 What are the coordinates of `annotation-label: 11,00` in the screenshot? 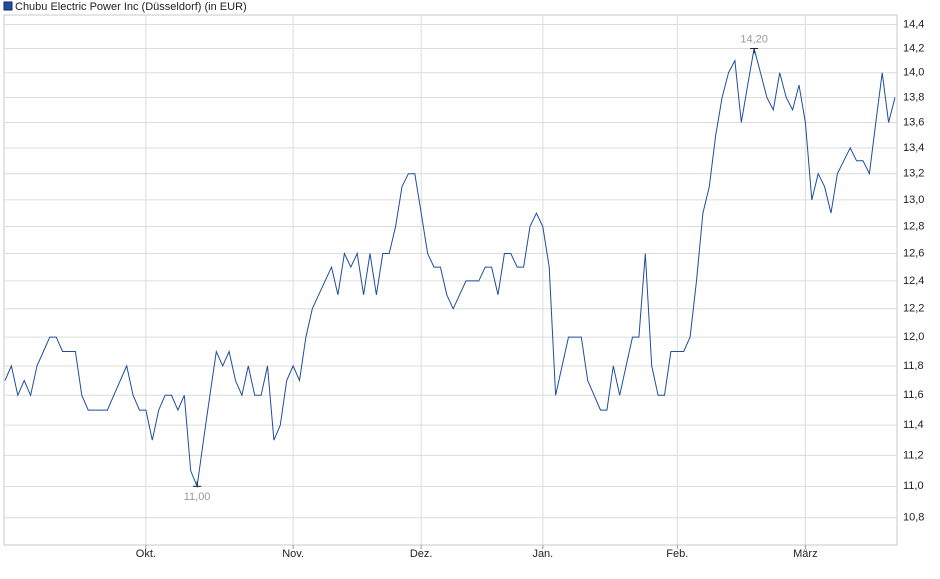 It's located at (197, 497).